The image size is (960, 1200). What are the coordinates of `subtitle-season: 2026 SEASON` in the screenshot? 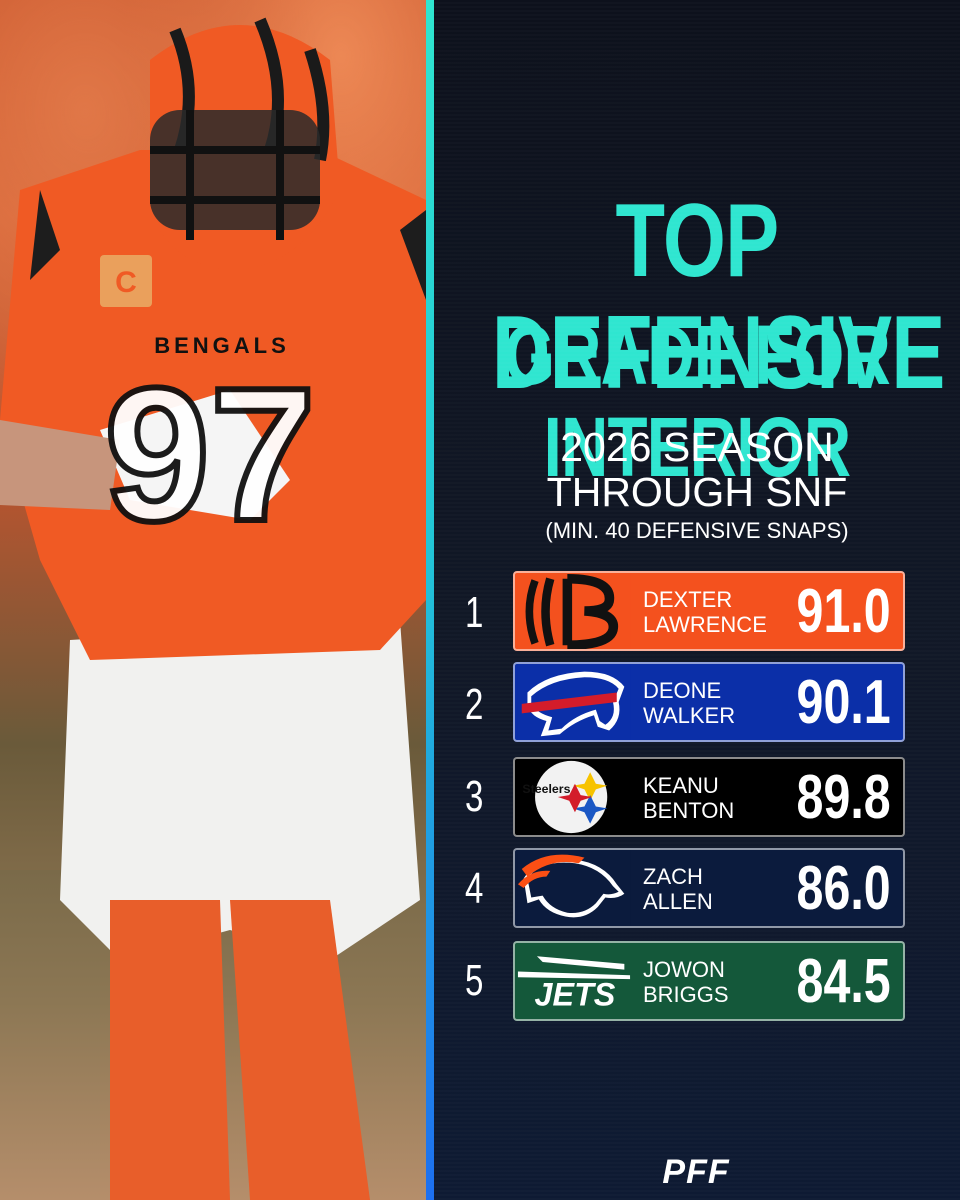 It's located at (697, 447).